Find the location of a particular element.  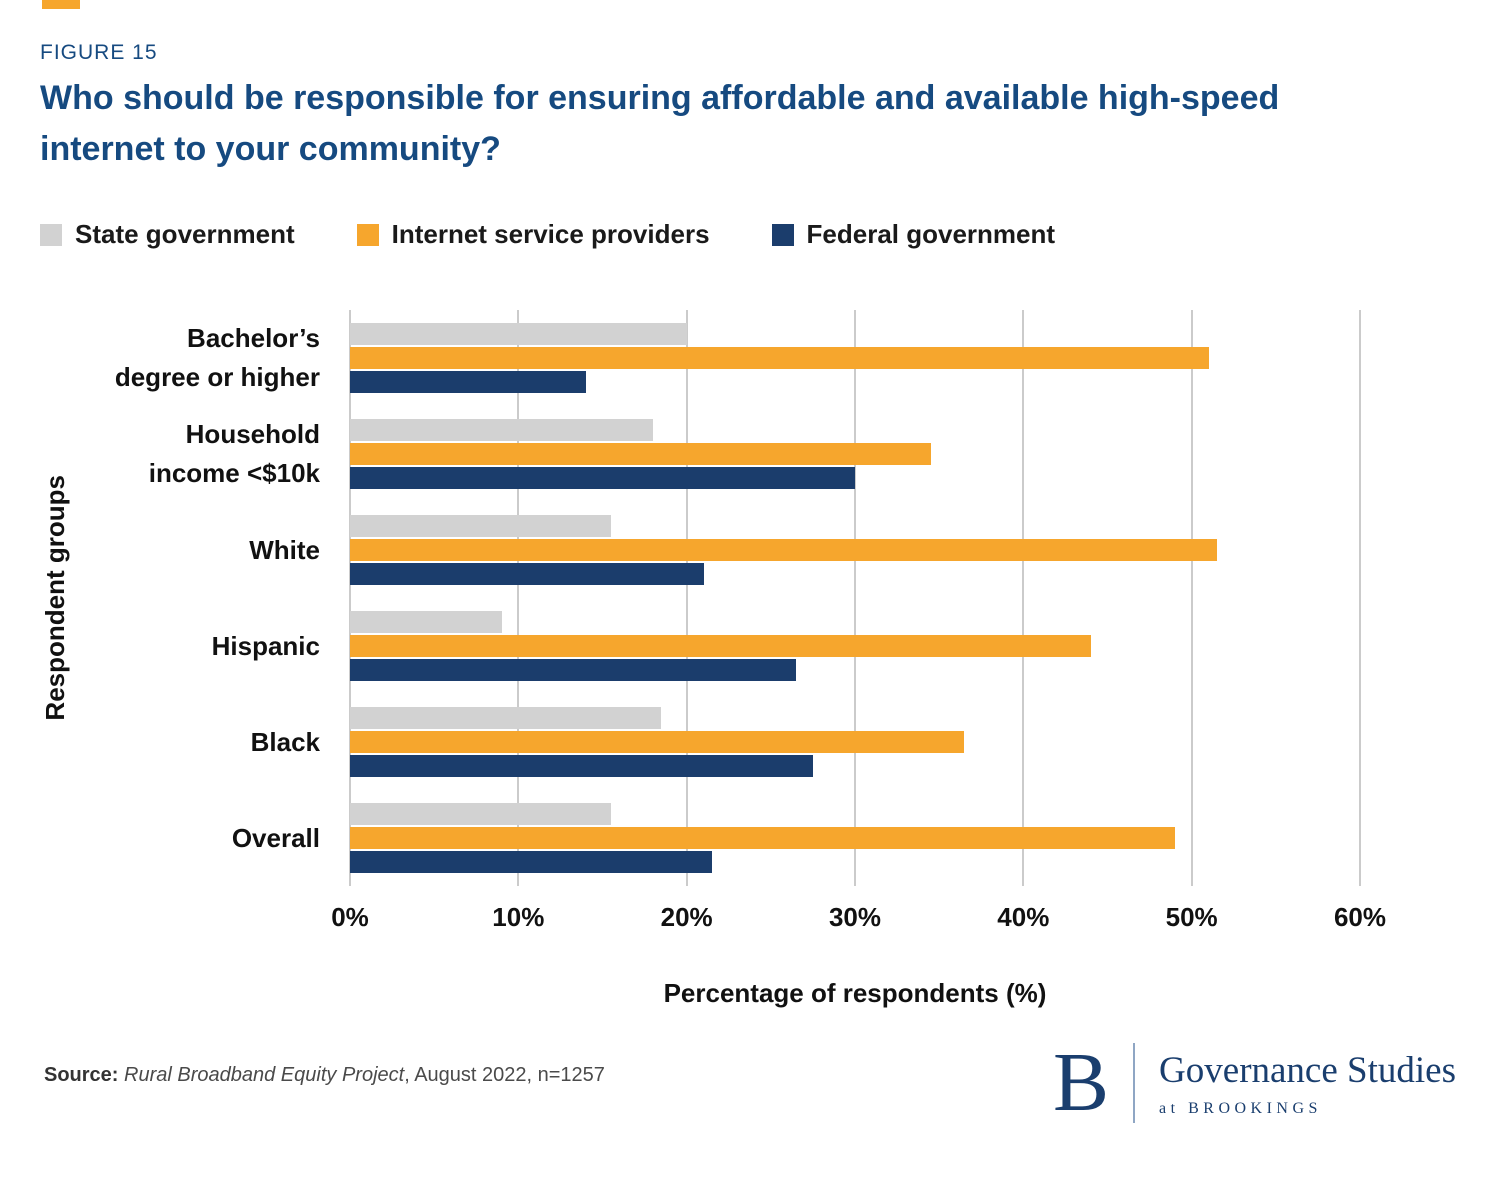

x-tick-label: 50% is located at coordinates (1191, 917).